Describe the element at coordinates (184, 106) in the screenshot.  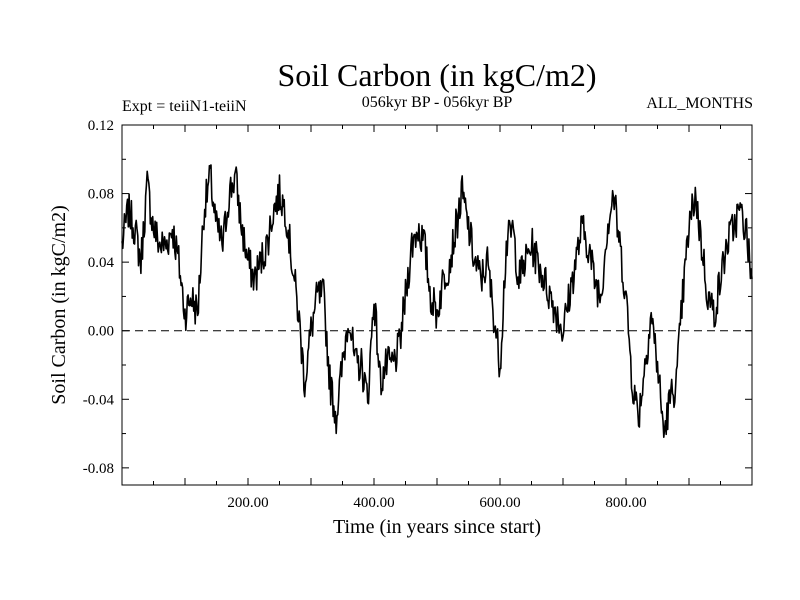
I see `experiment-label: Expt = teiiN1-teiiN` at that location.